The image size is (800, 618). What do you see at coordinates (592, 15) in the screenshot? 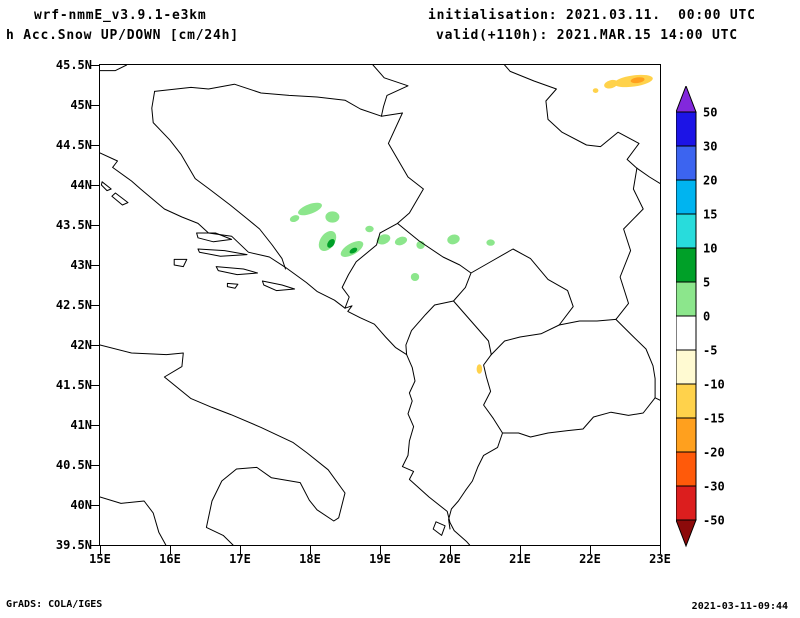
I see `initialisation-time: initialisation: 2021.03.11. 00:00 UTC` at bounding box center [592, 15].